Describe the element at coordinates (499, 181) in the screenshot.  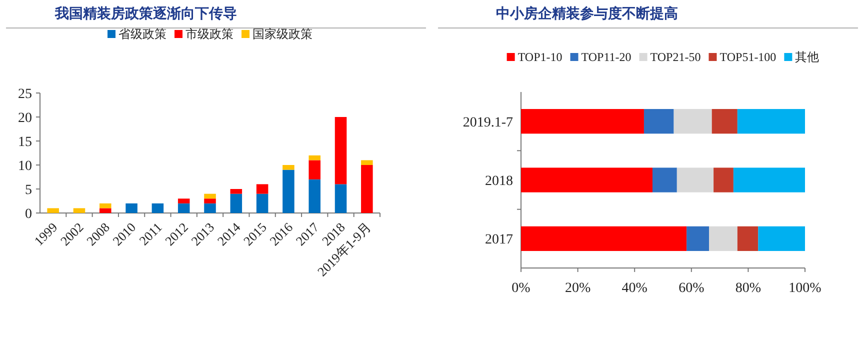
I see `y-tick-label: 2018` at that location.